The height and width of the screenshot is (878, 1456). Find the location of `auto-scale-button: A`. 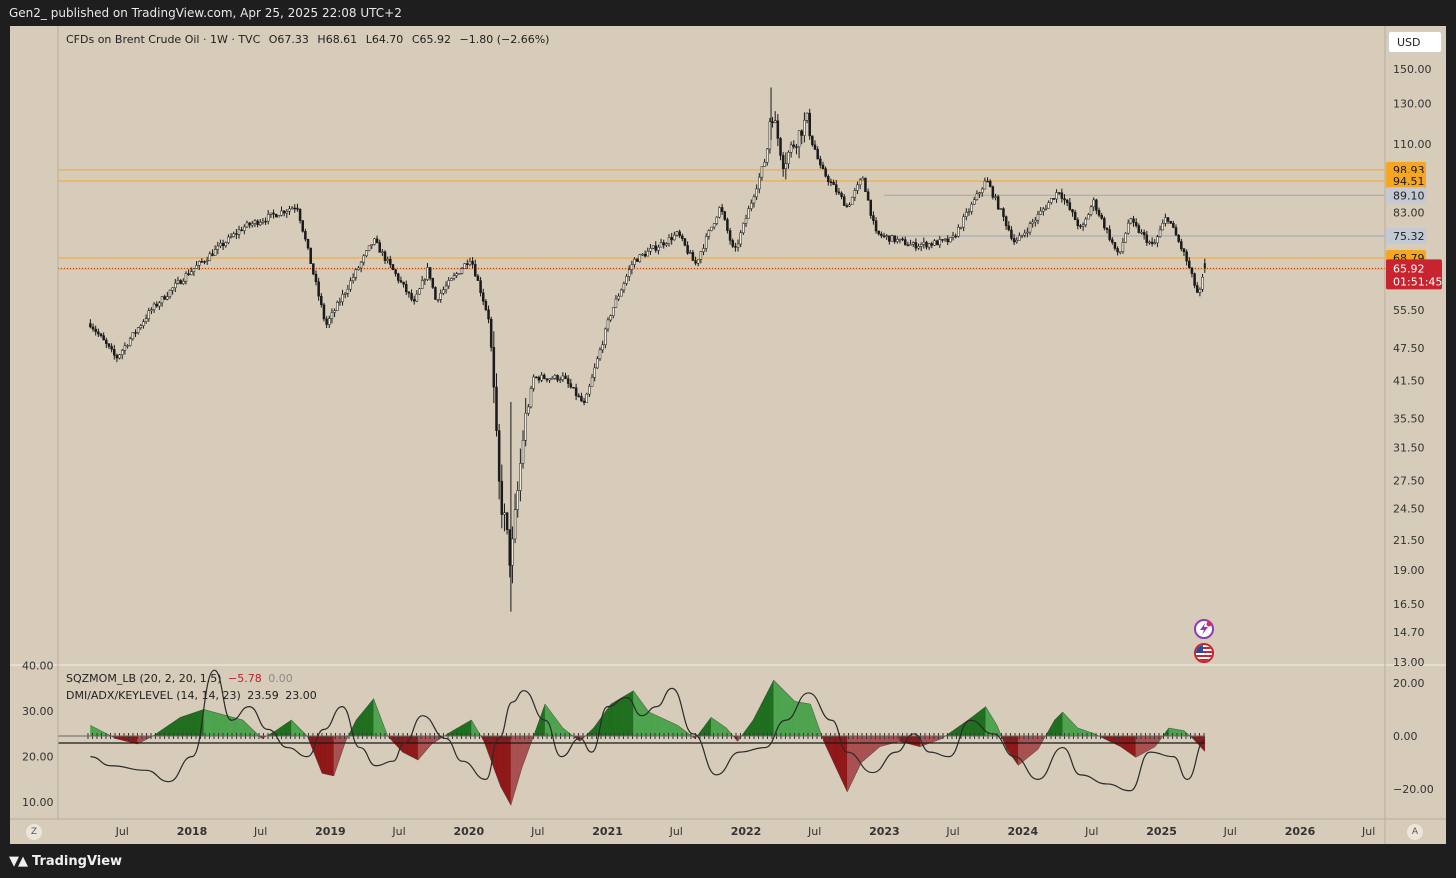

auto-scale-button: A is located at coordinates (1415, 832).